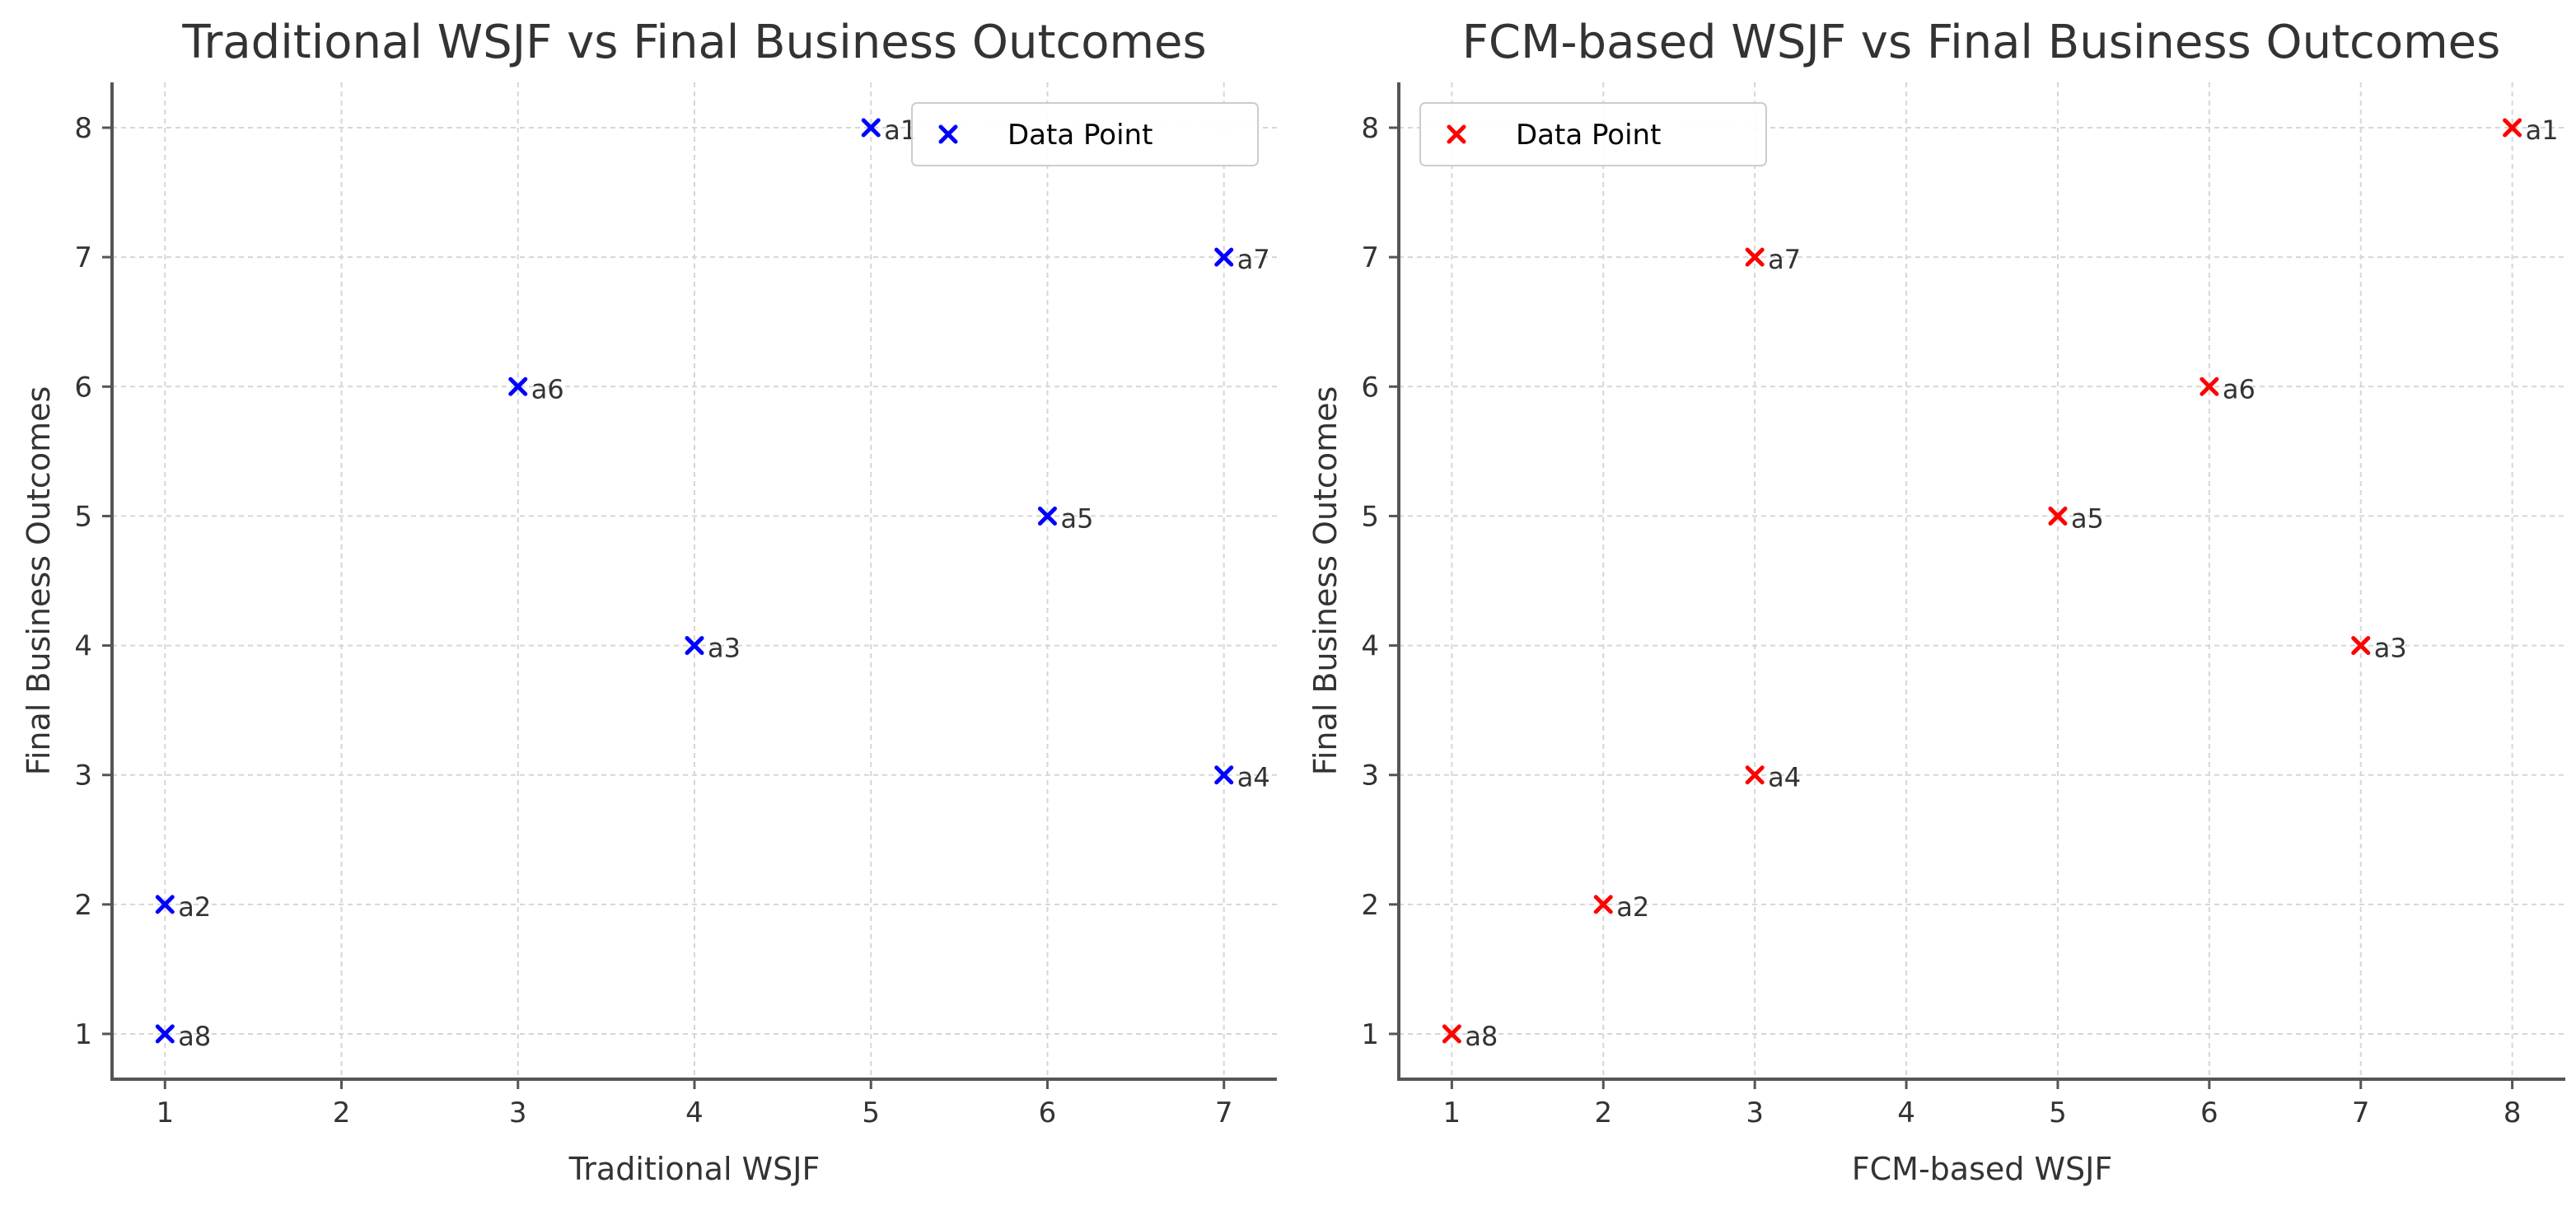 The height and width of the screenshot is (1211, 2576). What do you see at coordinates (2542, 130) in the screenshot?
I see `point-label: a1` at bounding box center [2542, 130].